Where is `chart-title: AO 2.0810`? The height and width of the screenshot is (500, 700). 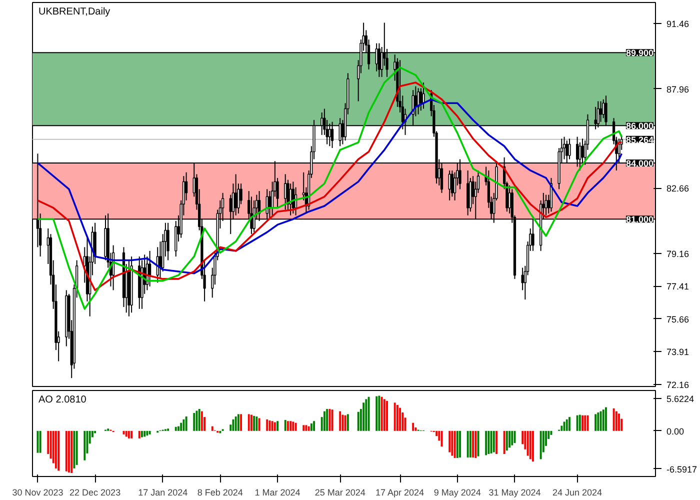 chart-title: AO 2.0810 is located at coordinates (62, 400).